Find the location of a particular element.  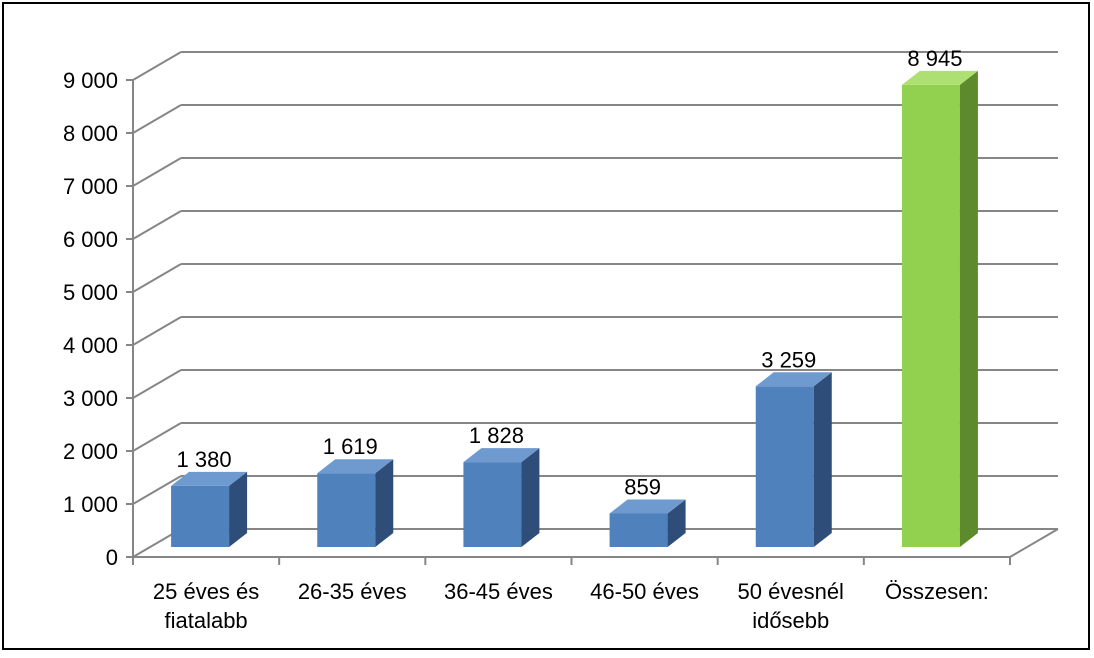

x-tick-label: idősebb is located at coordinates (790, 620).